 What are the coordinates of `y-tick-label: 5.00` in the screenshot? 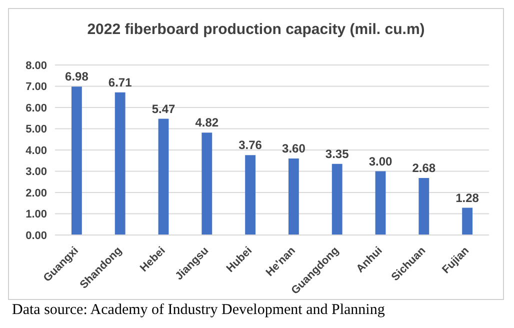 It's located at (36, 130).